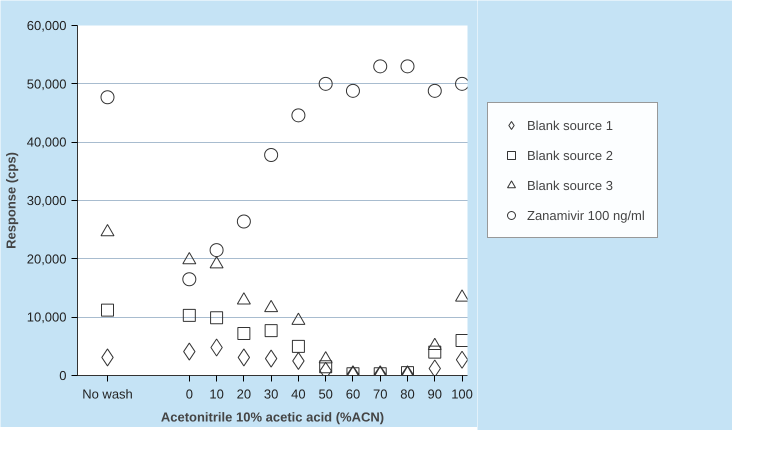 The height and width of the screenshot is (454, 758). What do you see at coordinates (189, 394) in the screenshot?
I see `x-tick-label: 0` at bounding box center [189, 394].